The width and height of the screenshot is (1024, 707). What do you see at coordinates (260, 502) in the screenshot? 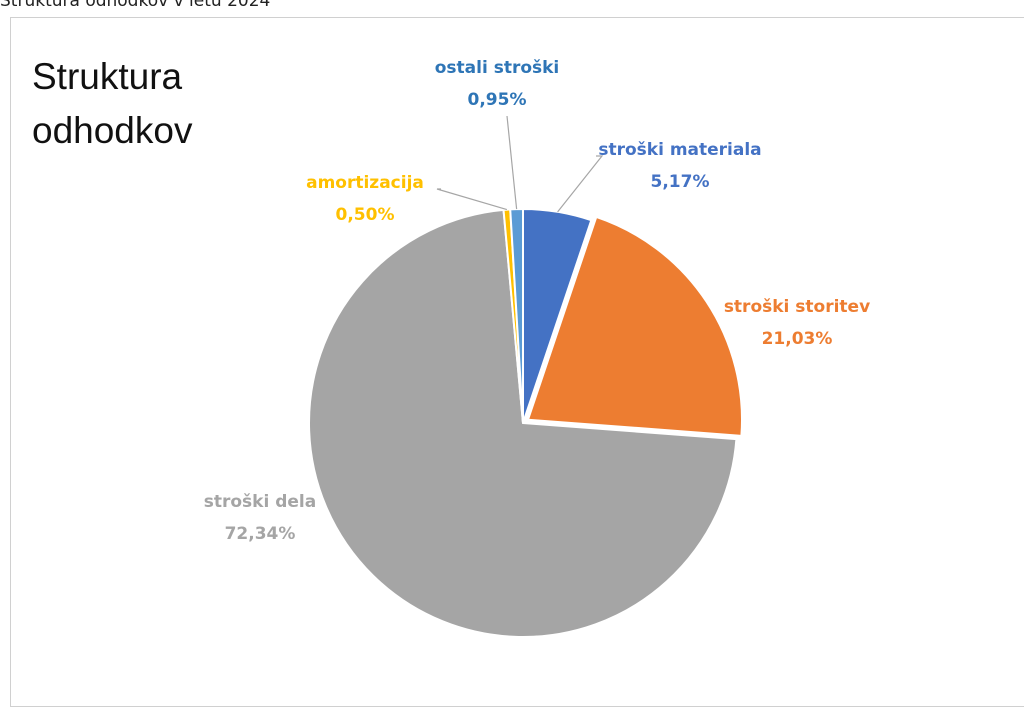
I see `category-label: stroški dela` at bounding box center [260, 502].